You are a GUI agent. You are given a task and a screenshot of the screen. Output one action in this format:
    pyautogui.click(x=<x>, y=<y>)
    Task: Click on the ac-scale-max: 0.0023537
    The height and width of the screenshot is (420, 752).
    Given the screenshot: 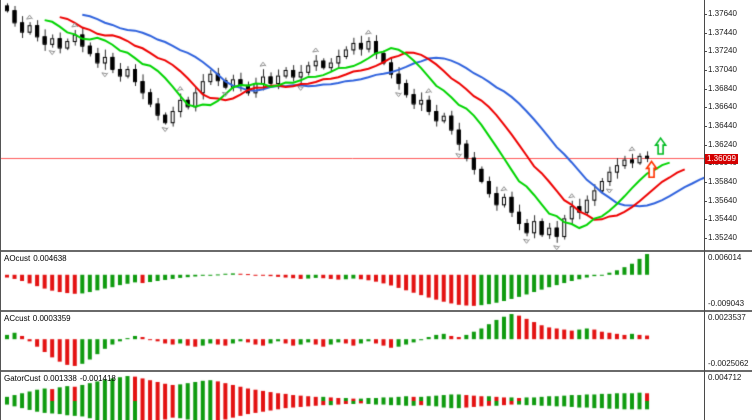 What is the action you would take?
    pyautogui.click(x=727, y=317)
    